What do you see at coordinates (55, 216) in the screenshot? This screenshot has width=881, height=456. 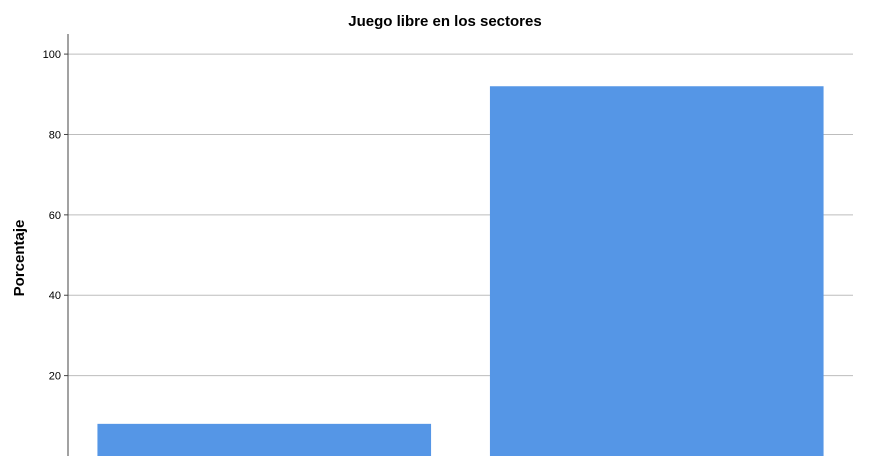 I see `y-tick-label-60: 60` at bounding box center [55, 216].